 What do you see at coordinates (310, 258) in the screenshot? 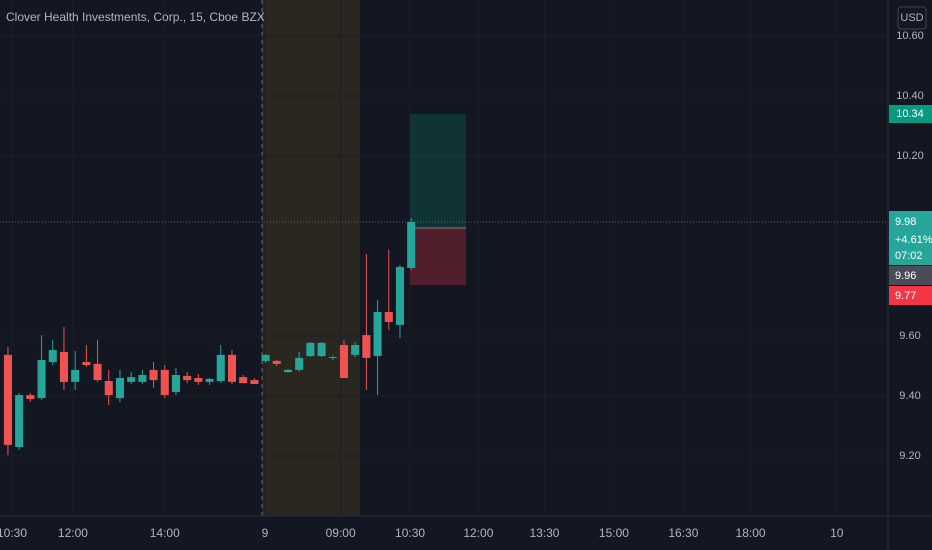
I see `session-shade` at bounding box center [310, 258].